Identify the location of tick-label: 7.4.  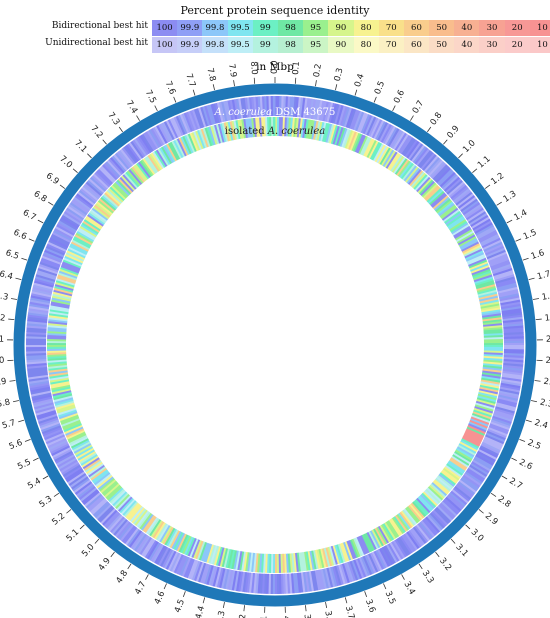
(132, 107).